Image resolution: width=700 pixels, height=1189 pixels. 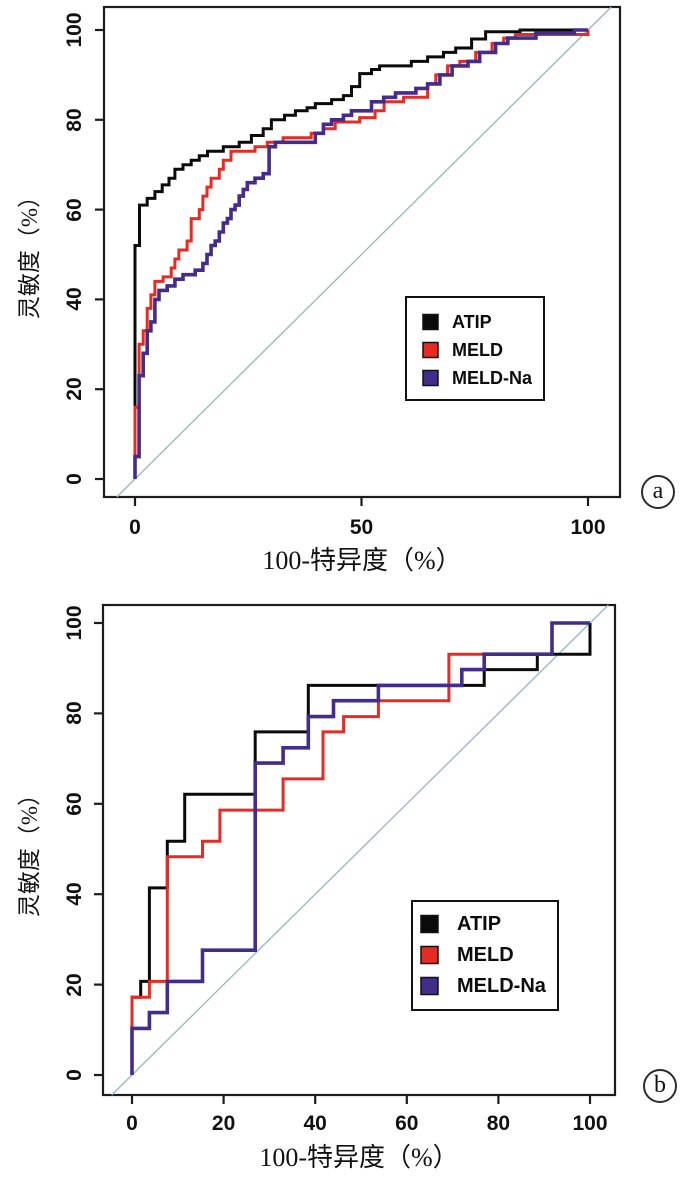 What do you see at coordinates (74, 984) in the screenshot?
I see `y-tick-label-20-panel-b: 20` at bounding box center [74, 984].